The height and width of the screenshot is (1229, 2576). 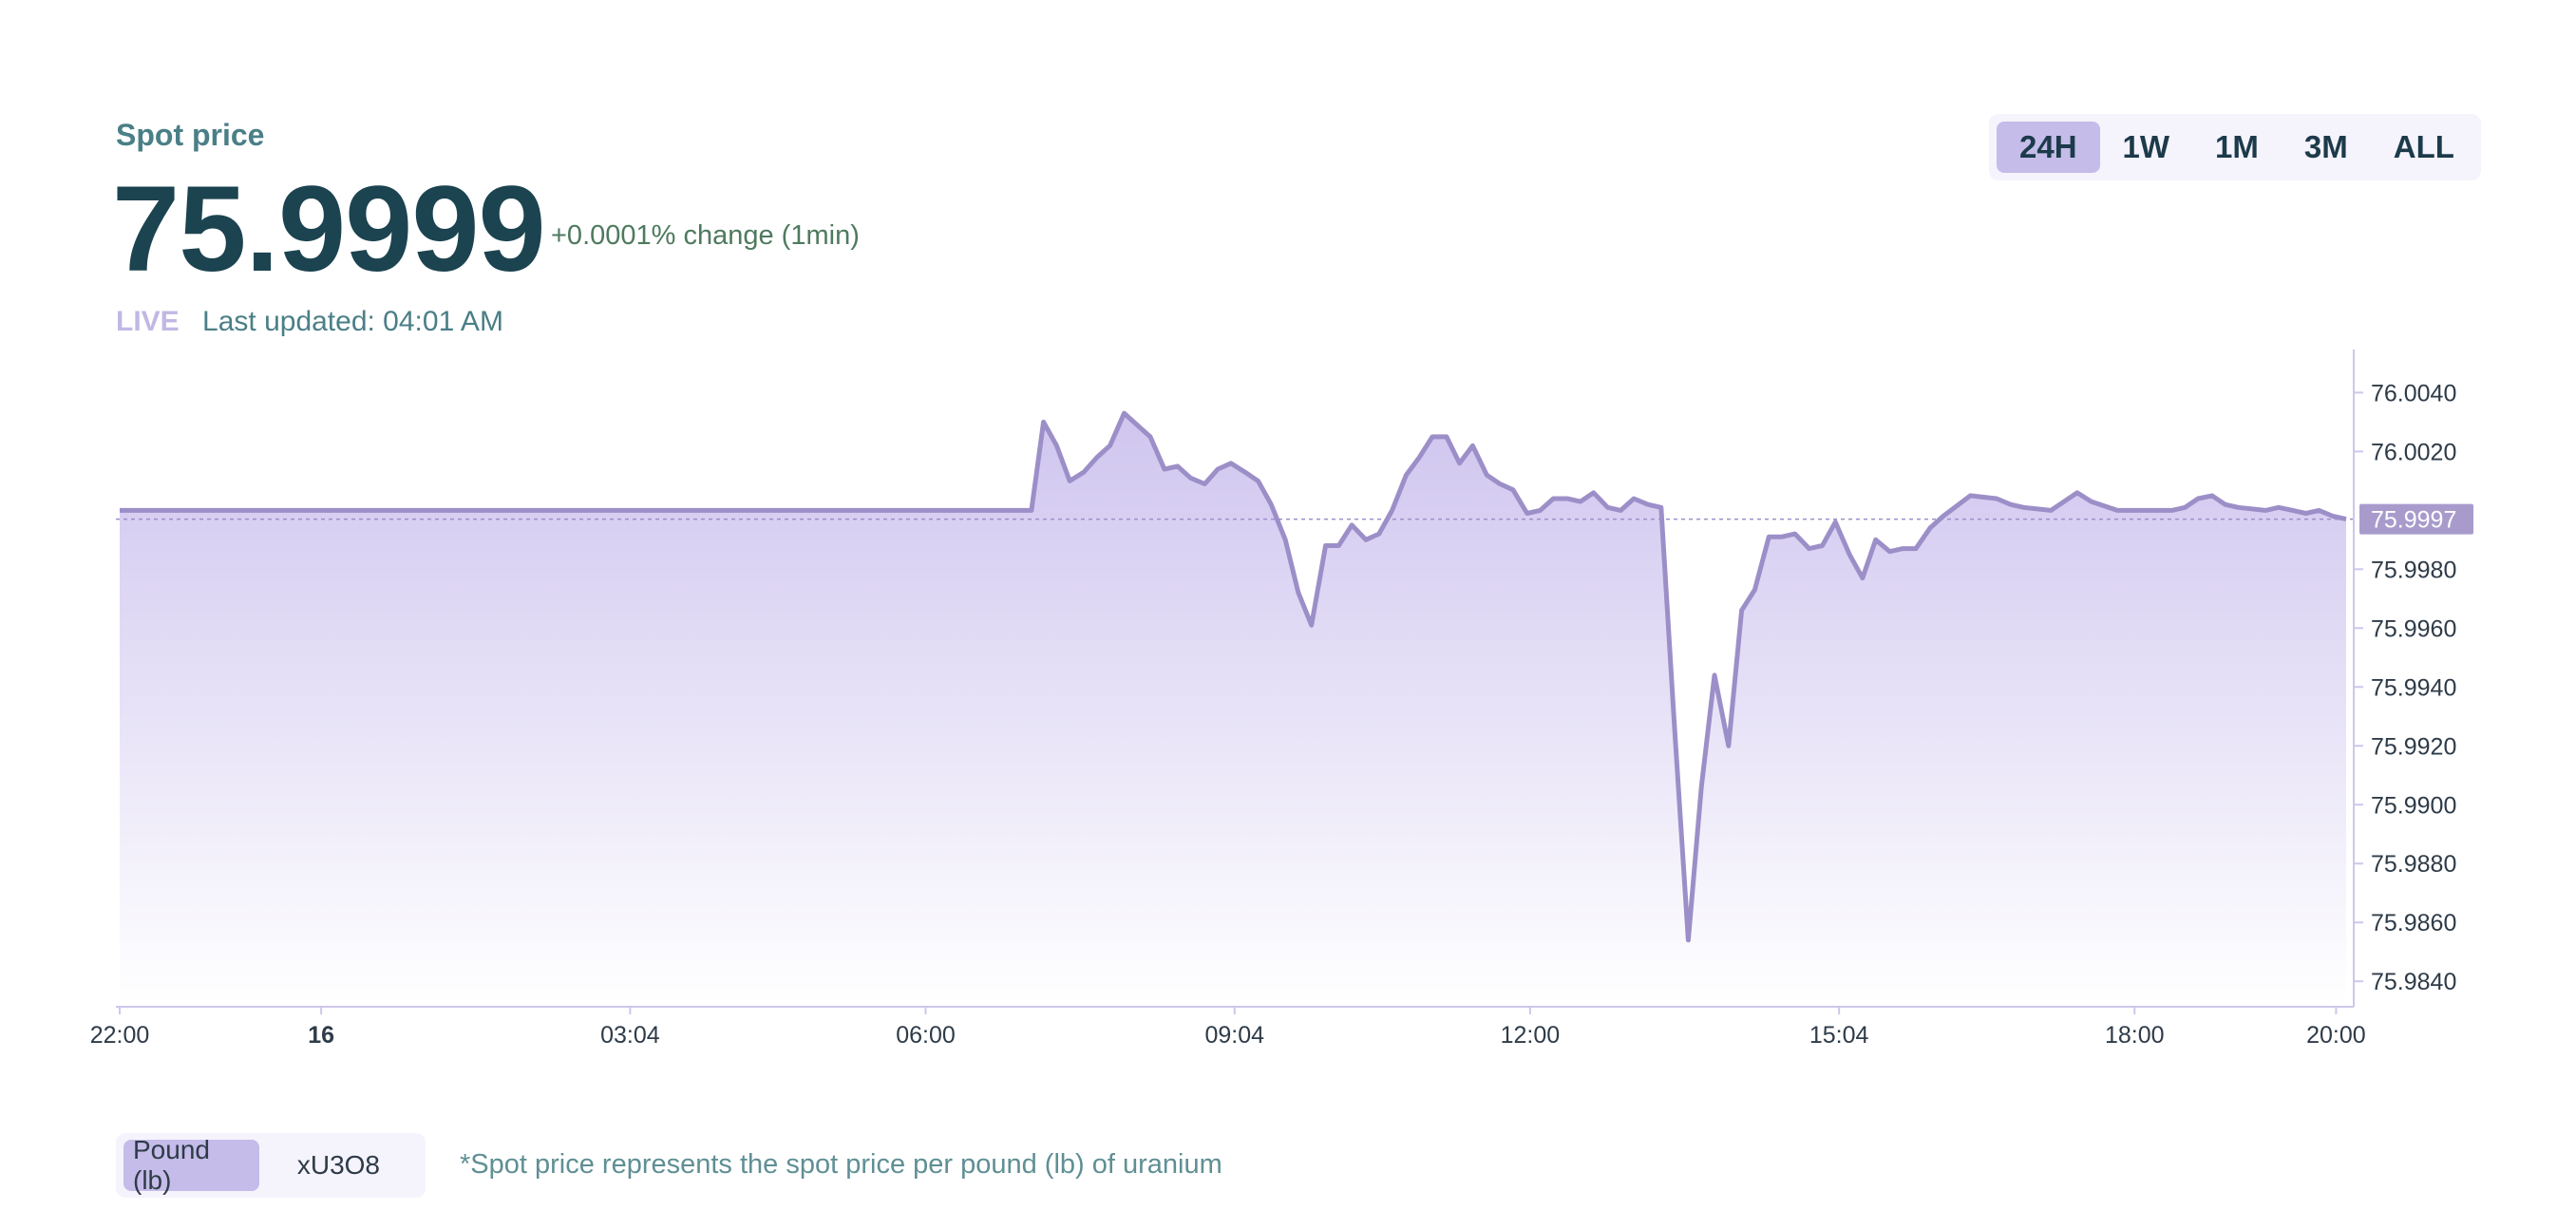 What do you see at coordinates (148, 322) in the screenshot?
I see `live-badge: LIVE` at bounding box center [148, 322].